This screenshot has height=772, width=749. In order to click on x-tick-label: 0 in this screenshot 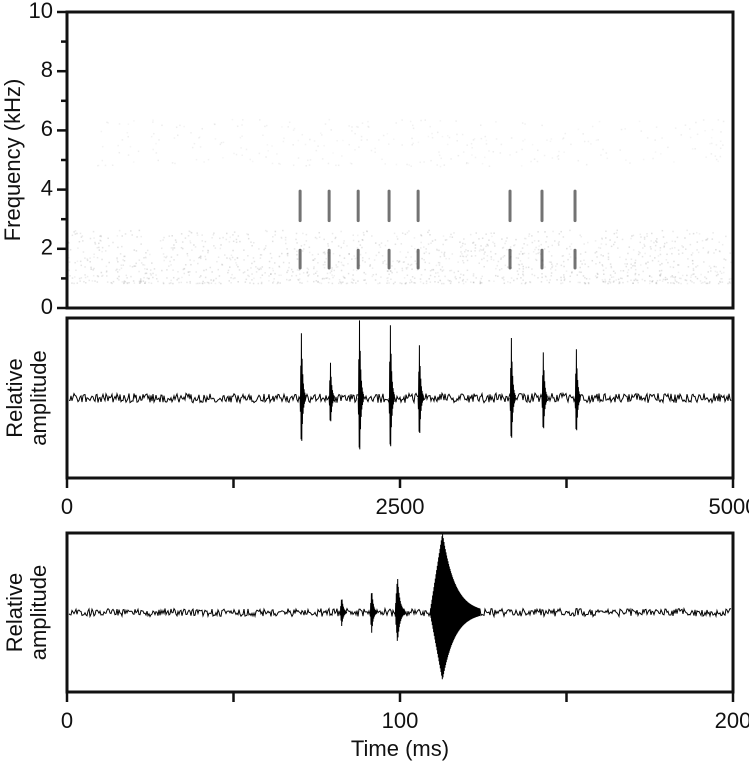, I will do `click(67, 720)`.